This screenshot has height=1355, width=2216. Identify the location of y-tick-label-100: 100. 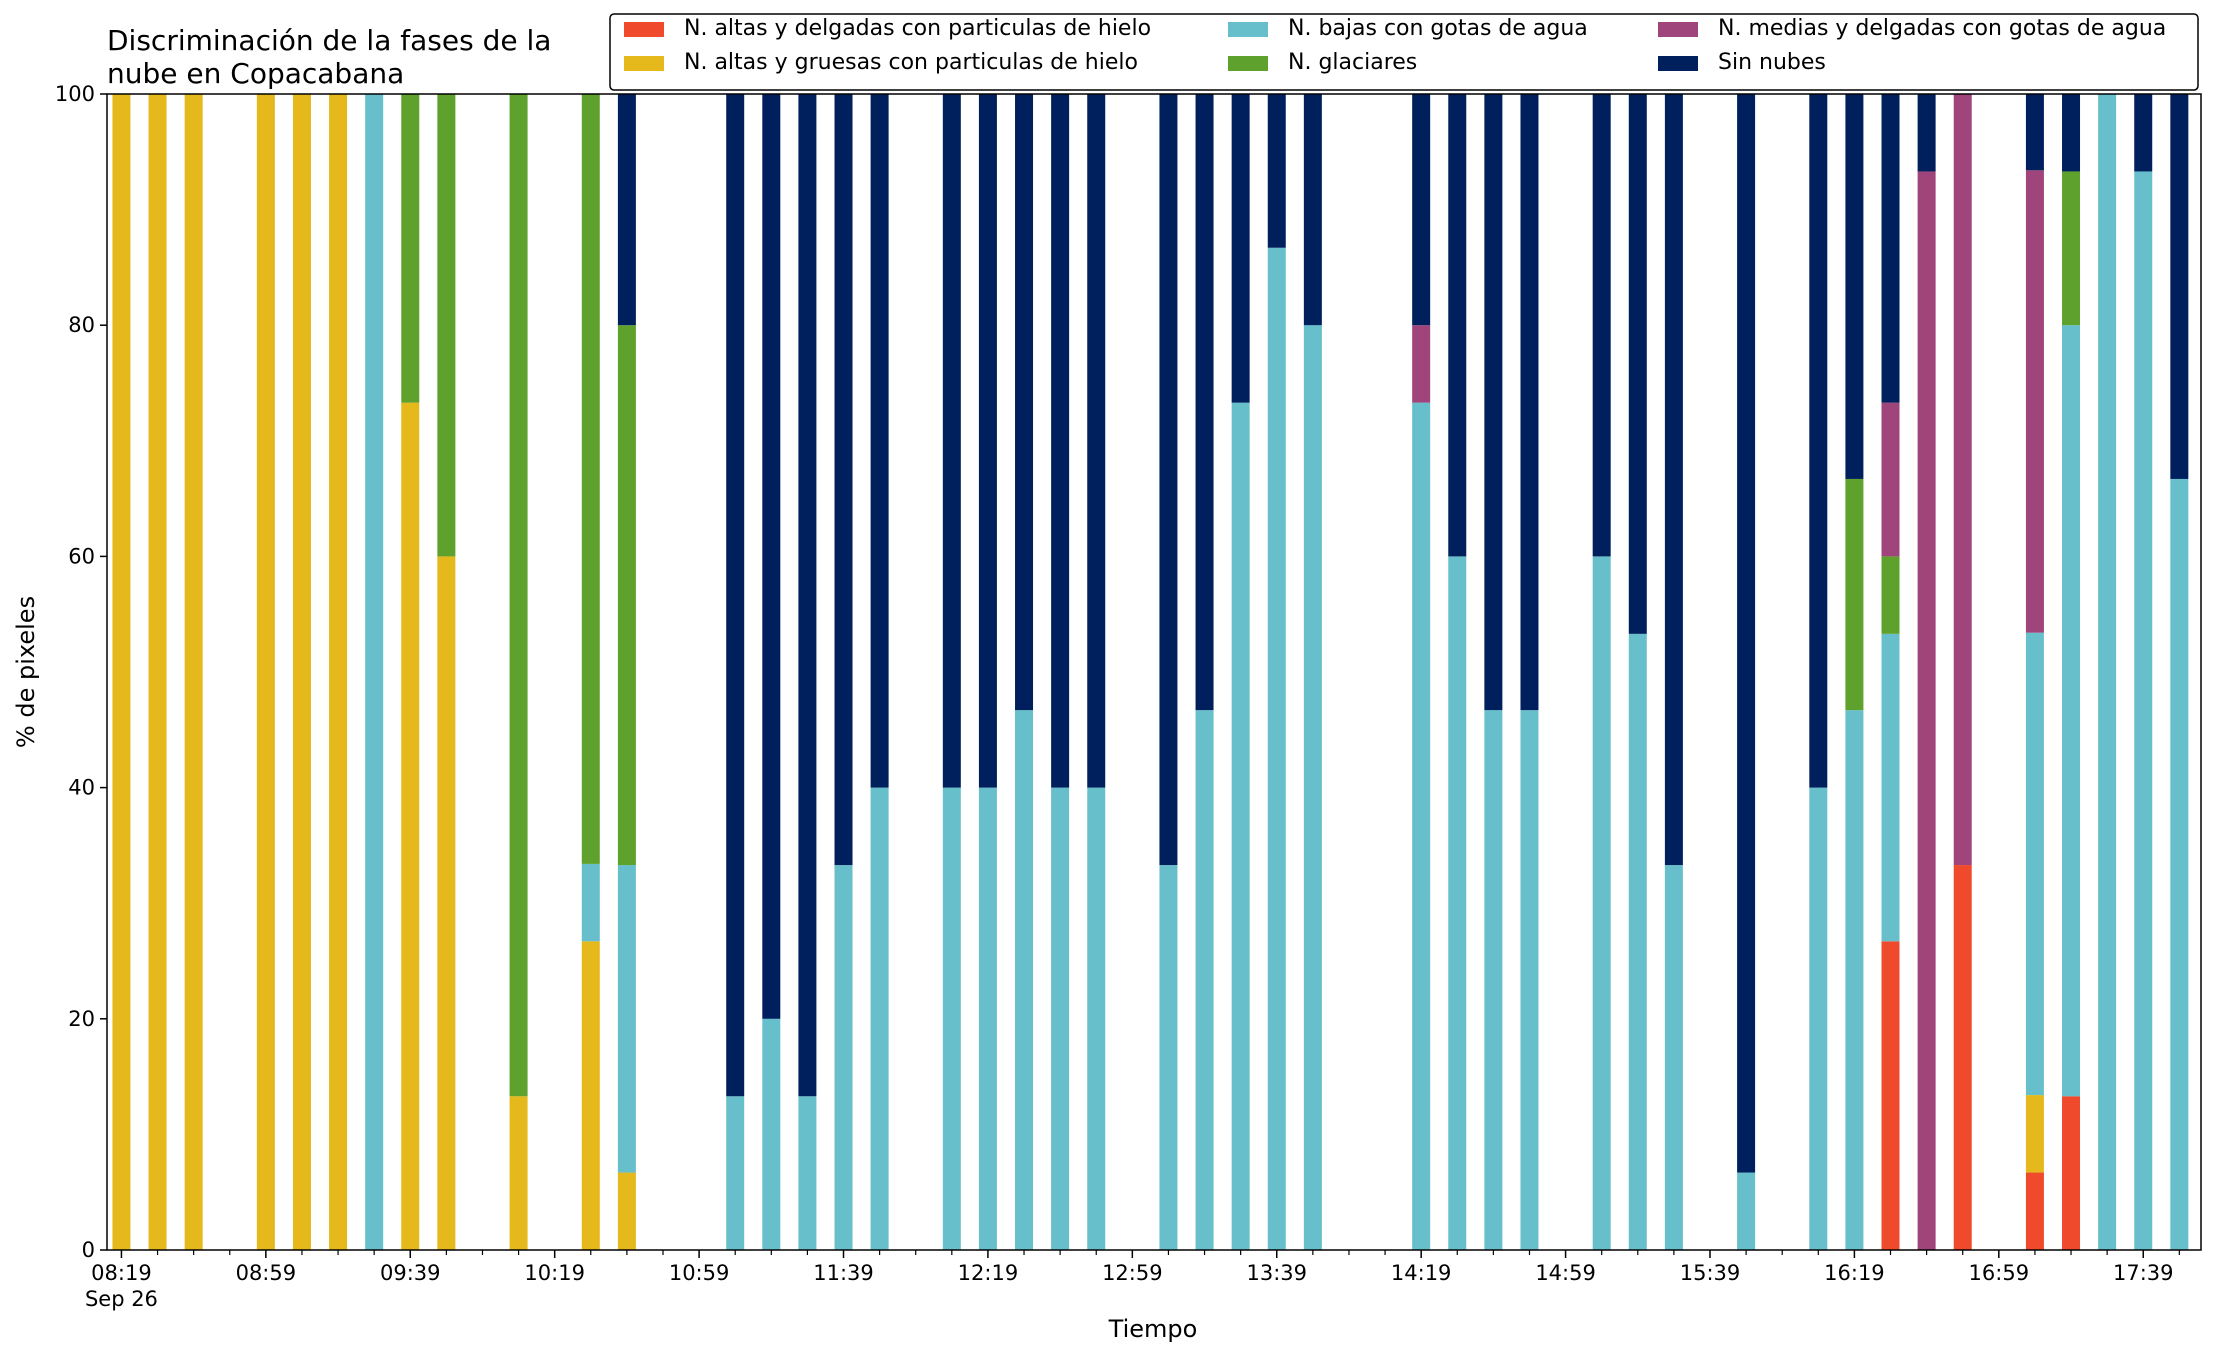
(75, 94).